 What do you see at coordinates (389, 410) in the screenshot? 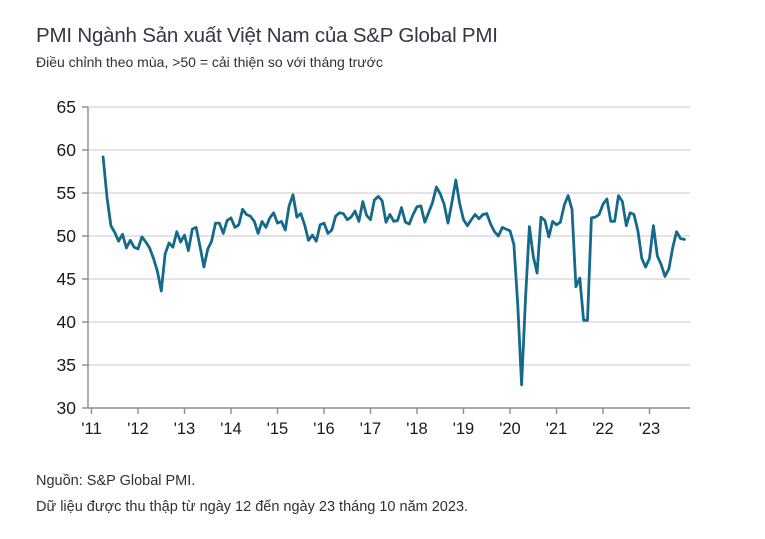
I see `x-axis` at bounding box center [389, 410].